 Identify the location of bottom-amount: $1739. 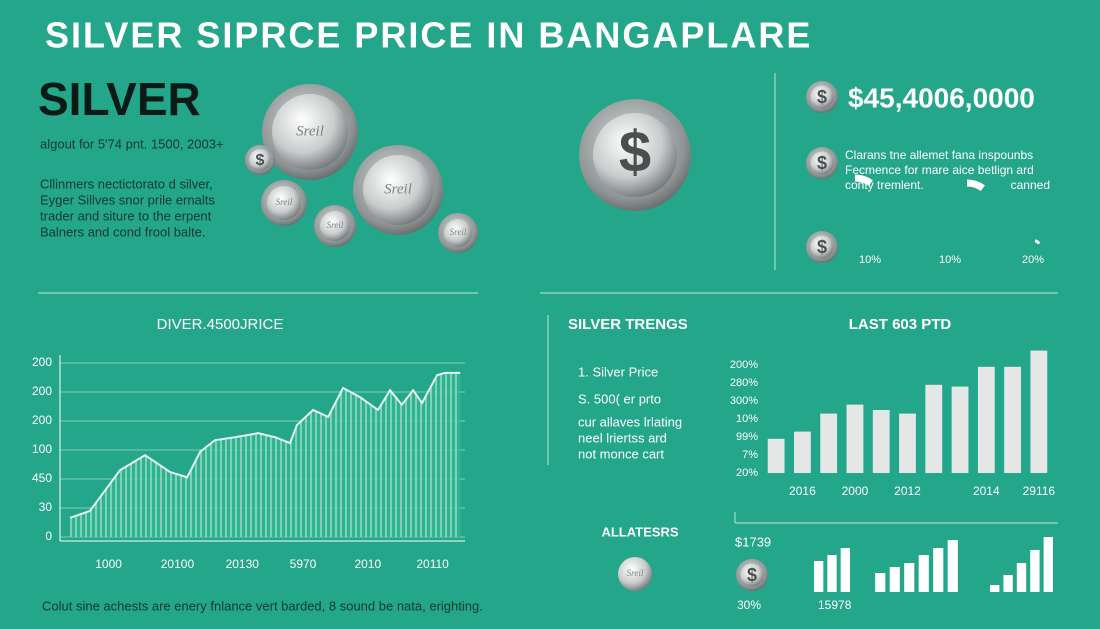
(753, 541).